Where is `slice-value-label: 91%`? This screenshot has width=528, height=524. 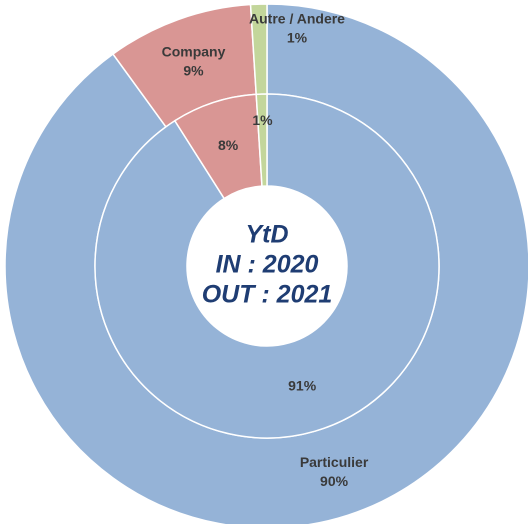
slice-value-label: 91% is located at coordinates (302, 386).